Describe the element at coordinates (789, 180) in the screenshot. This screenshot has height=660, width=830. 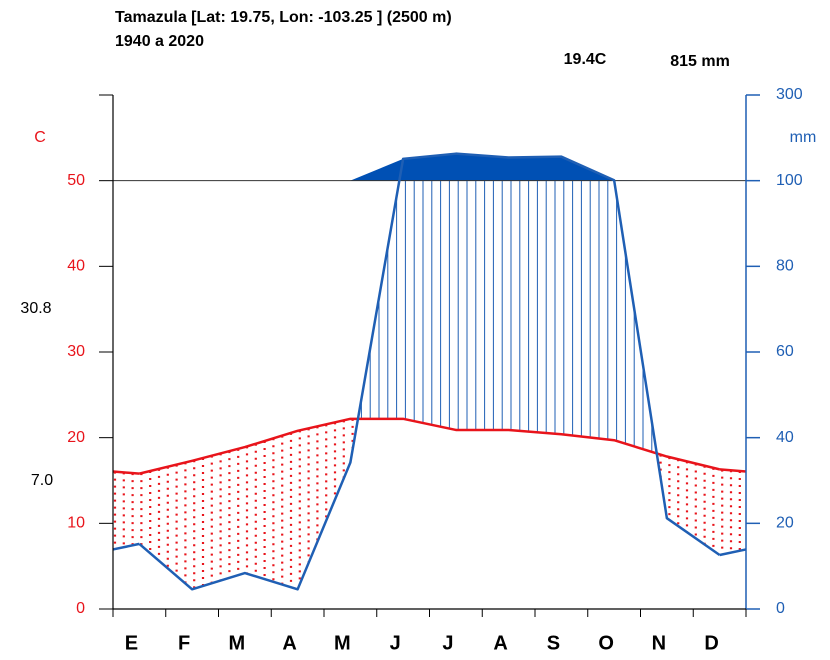
I see `y2-tick-label: 100` at that location.